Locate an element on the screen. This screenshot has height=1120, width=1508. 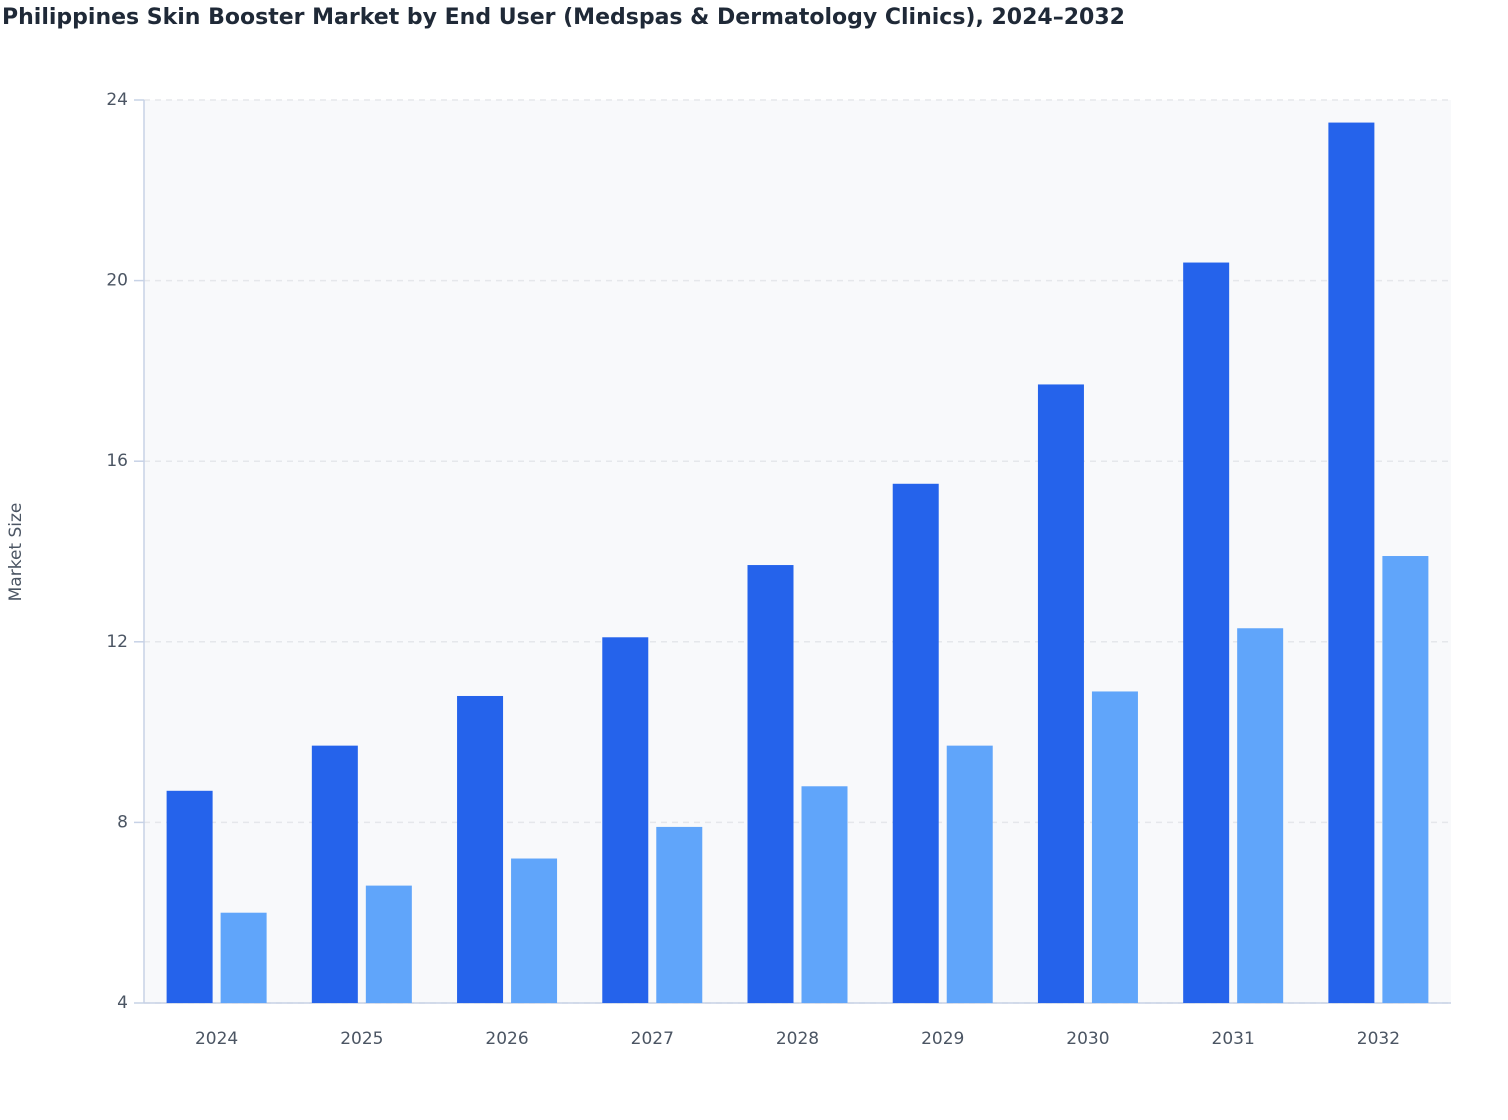
x-tick-label: 2029 is located at coordinates (942, 1039).